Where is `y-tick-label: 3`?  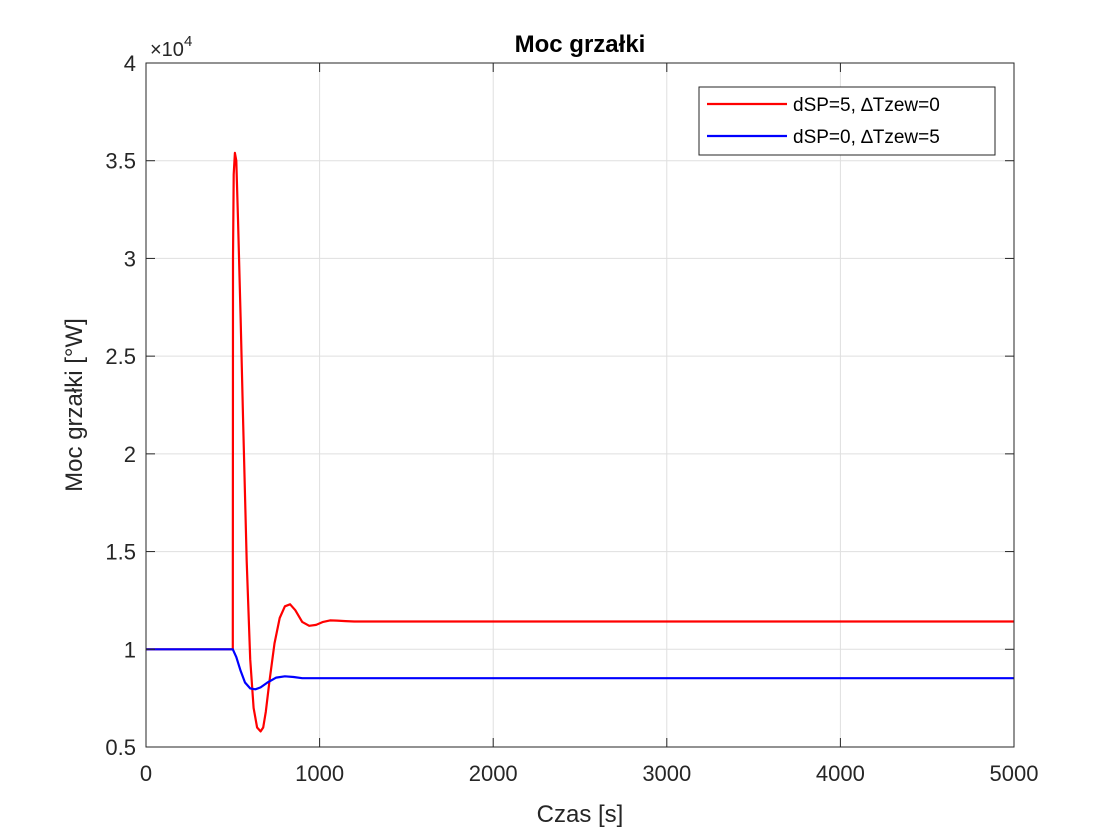
y-tick-label: 3 is located at coordinates (130, 258).